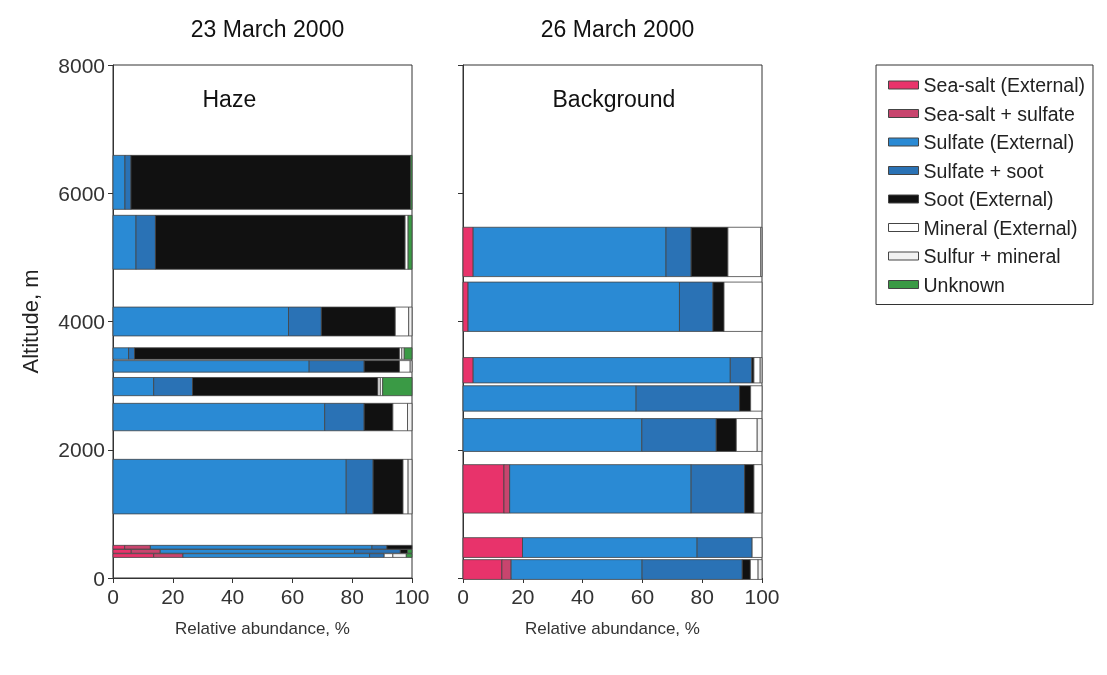 This screenshot has width=1107, height=675. Describe the element at coordinates (992, 256) in the screenshot. I see `legend-label: Sulfur + mineral` at that location.